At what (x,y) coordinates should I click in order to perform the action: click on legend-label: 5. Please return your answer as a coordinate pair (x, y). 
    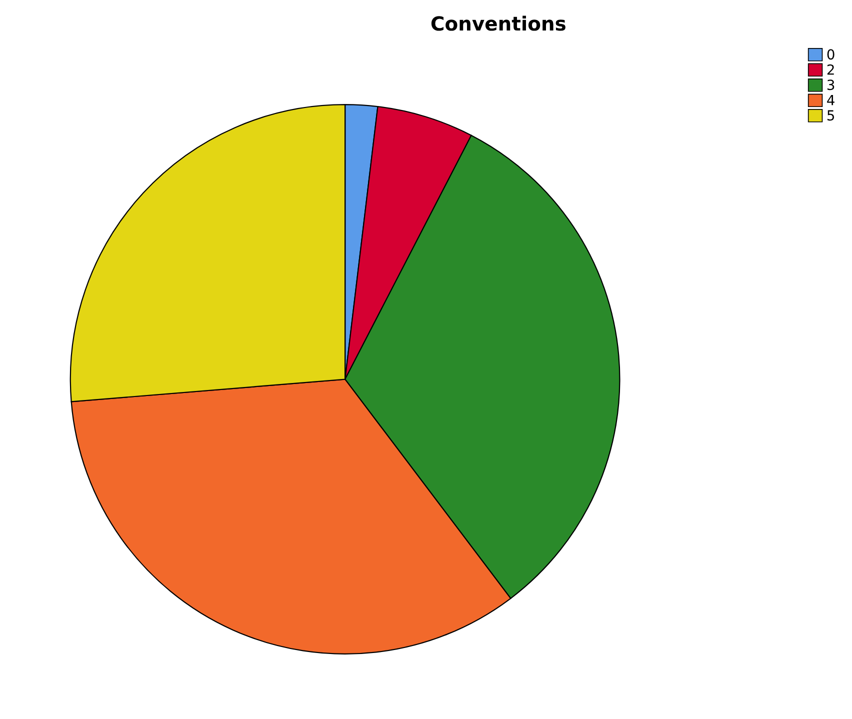
    Looking at the image, I should click on (830, 115).